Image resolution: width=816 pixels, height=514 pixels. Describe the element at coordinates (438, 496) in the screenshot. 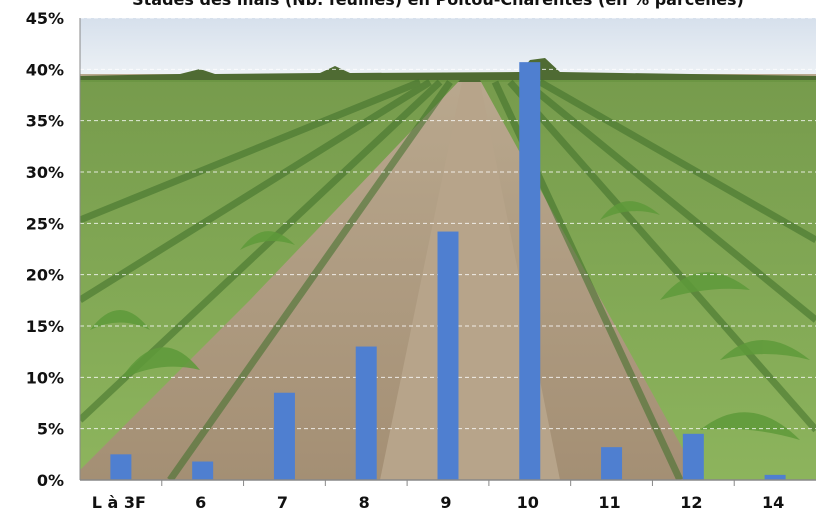

I see `x-axis-tick-labels: L à 3F 6 7 8 9 10 11 12 14` at that location.